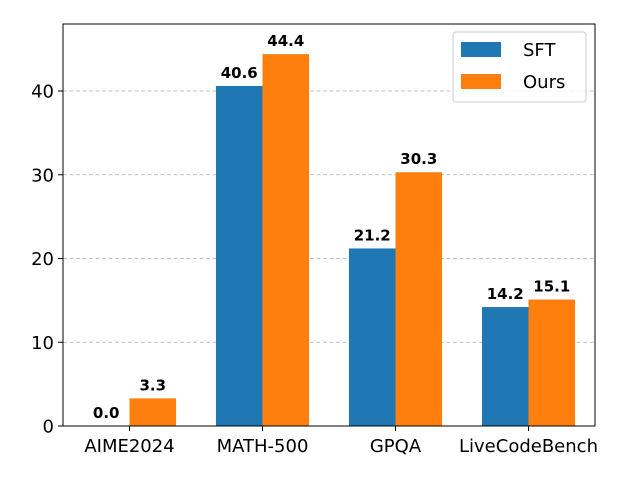 This screenshot has width=640, height=480. I want to click on bar-sft-gpqa, so click(372, 337).